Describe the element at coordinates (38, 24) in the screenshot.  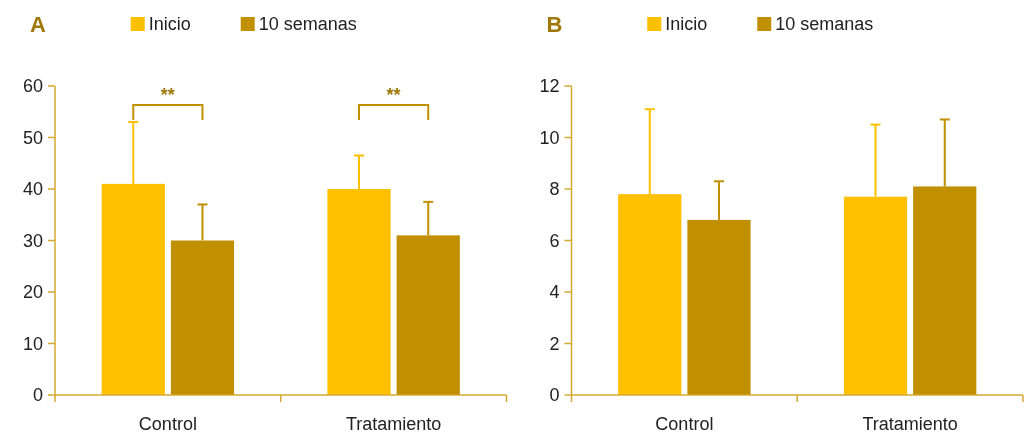
I see `chart-title: A` at that location.